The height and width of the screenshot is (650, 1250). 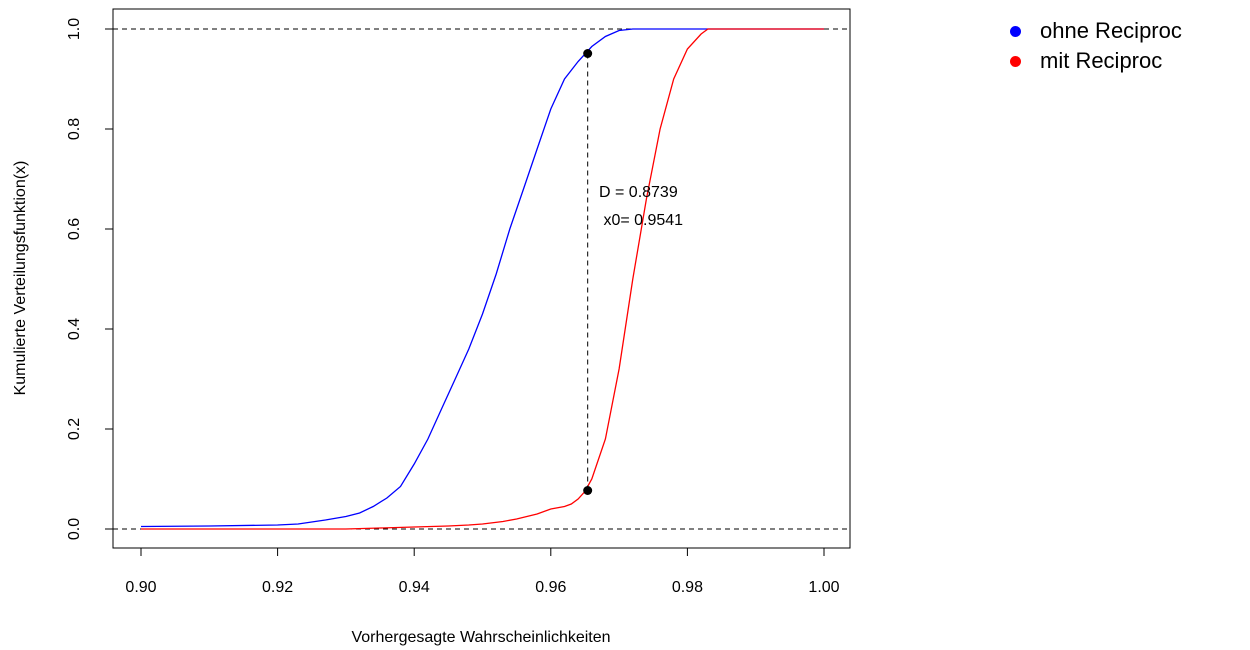 I want to click on x-tick-label: 0.94, so click(x=414, y=587).